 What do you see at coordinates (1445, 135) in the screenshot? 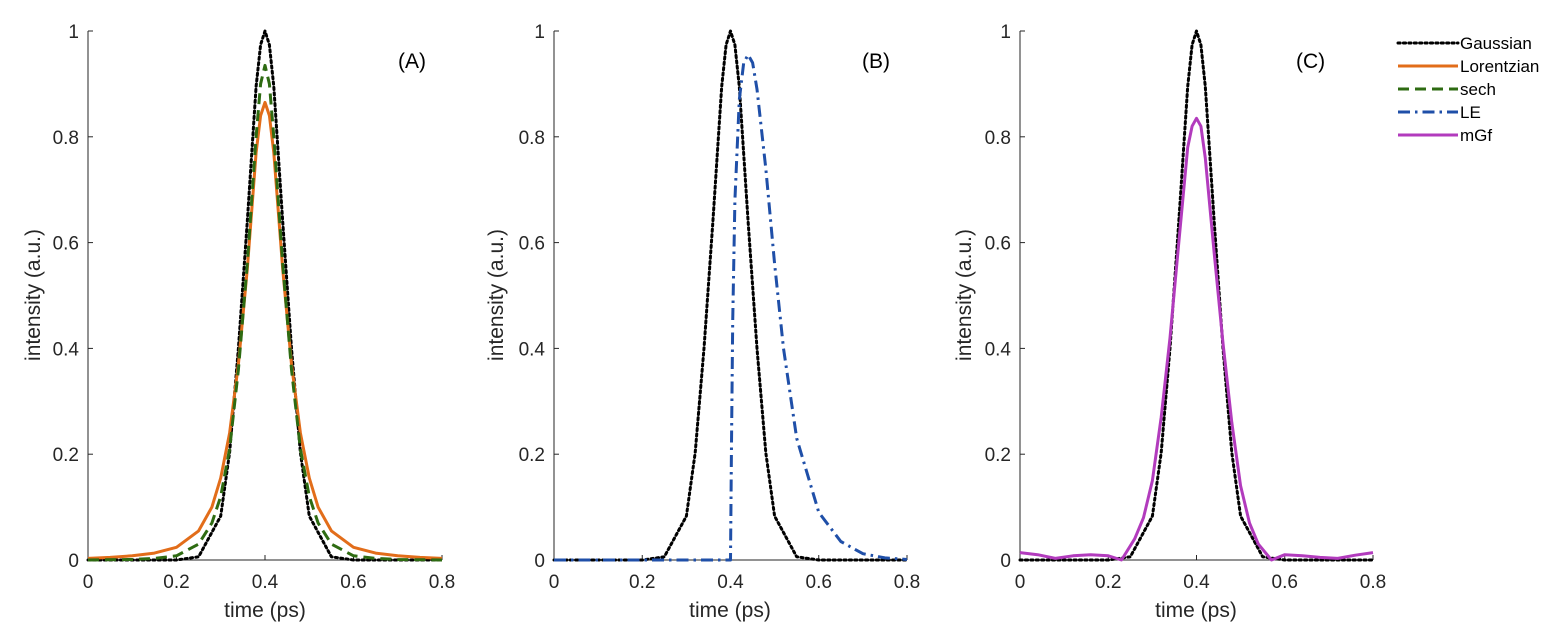
I see `legend-item-mgf: mGf` at bounding box center [1445, 135].